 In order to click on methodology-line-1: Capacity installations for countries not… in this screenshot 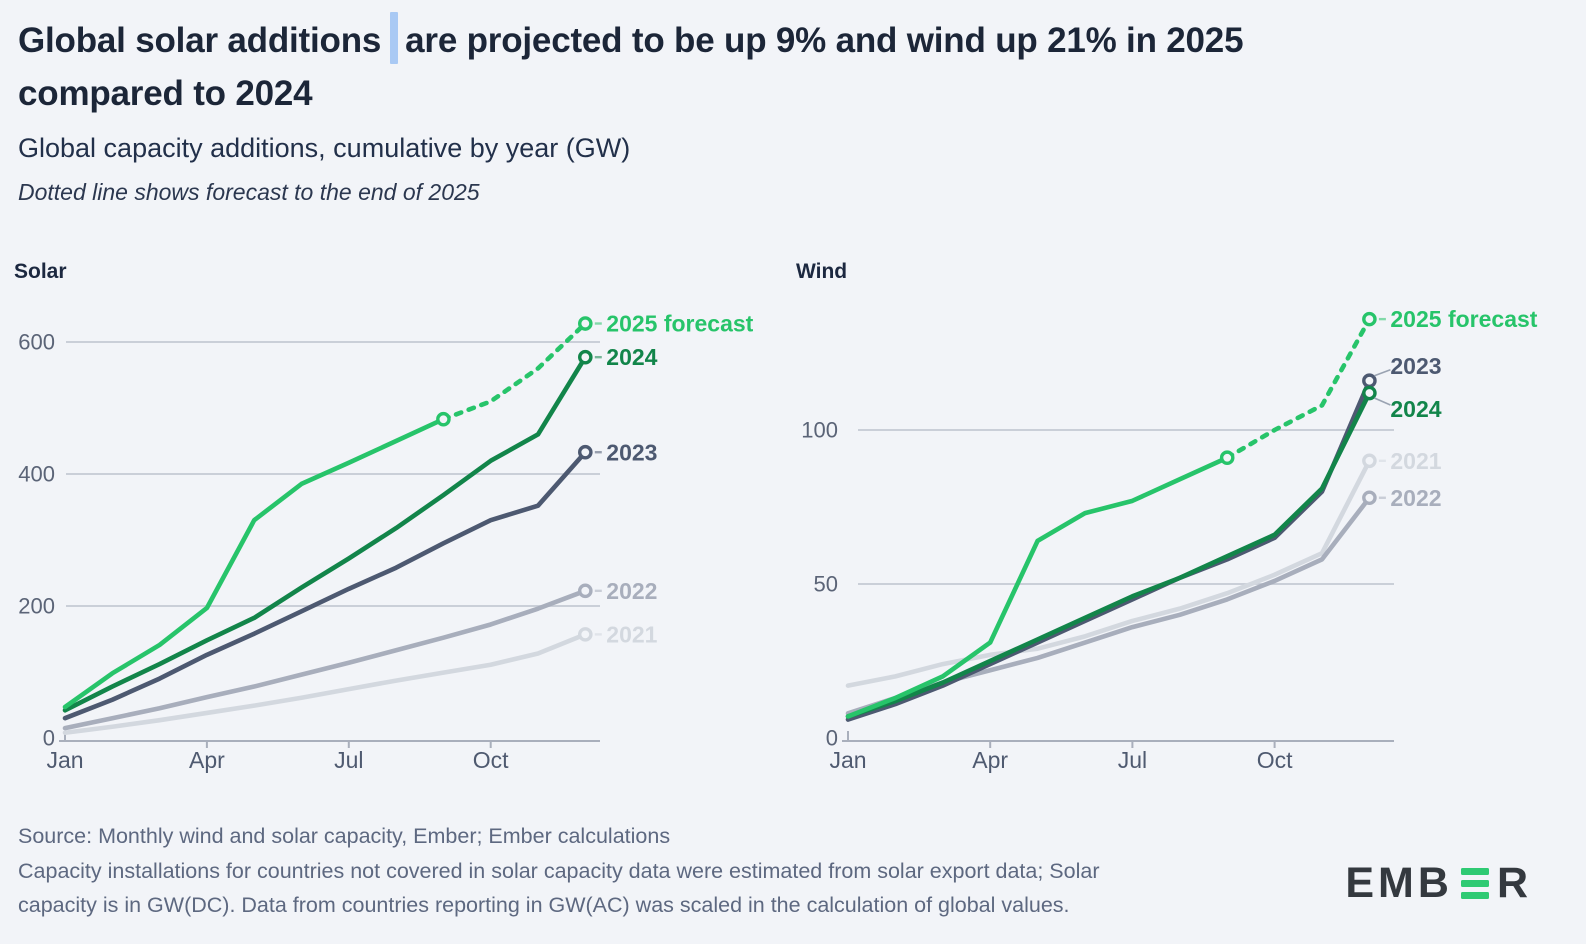, I will do `click(559, 870)`.